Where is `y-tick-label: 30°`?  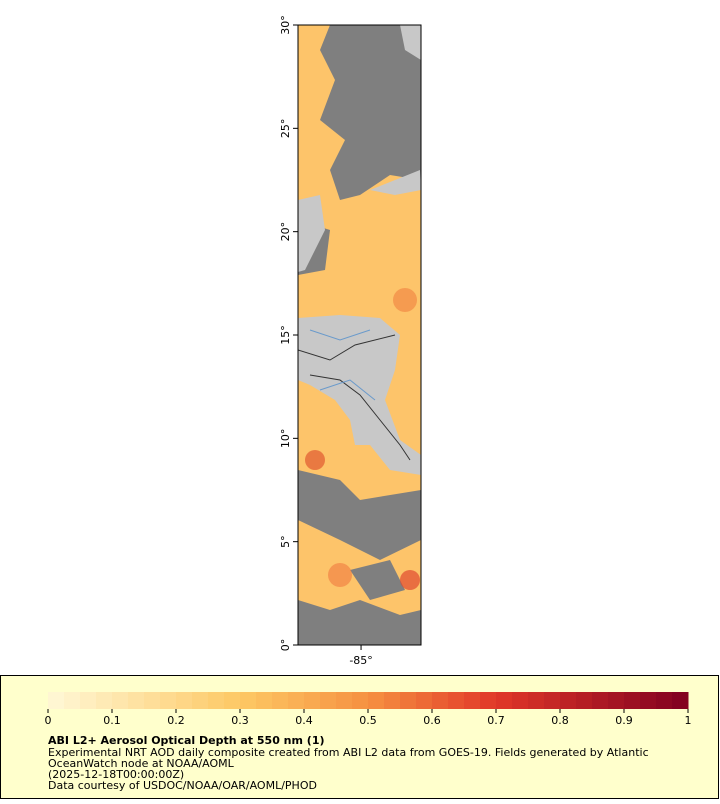 y-tick-label: 30° is located at coordinates (285, 25).